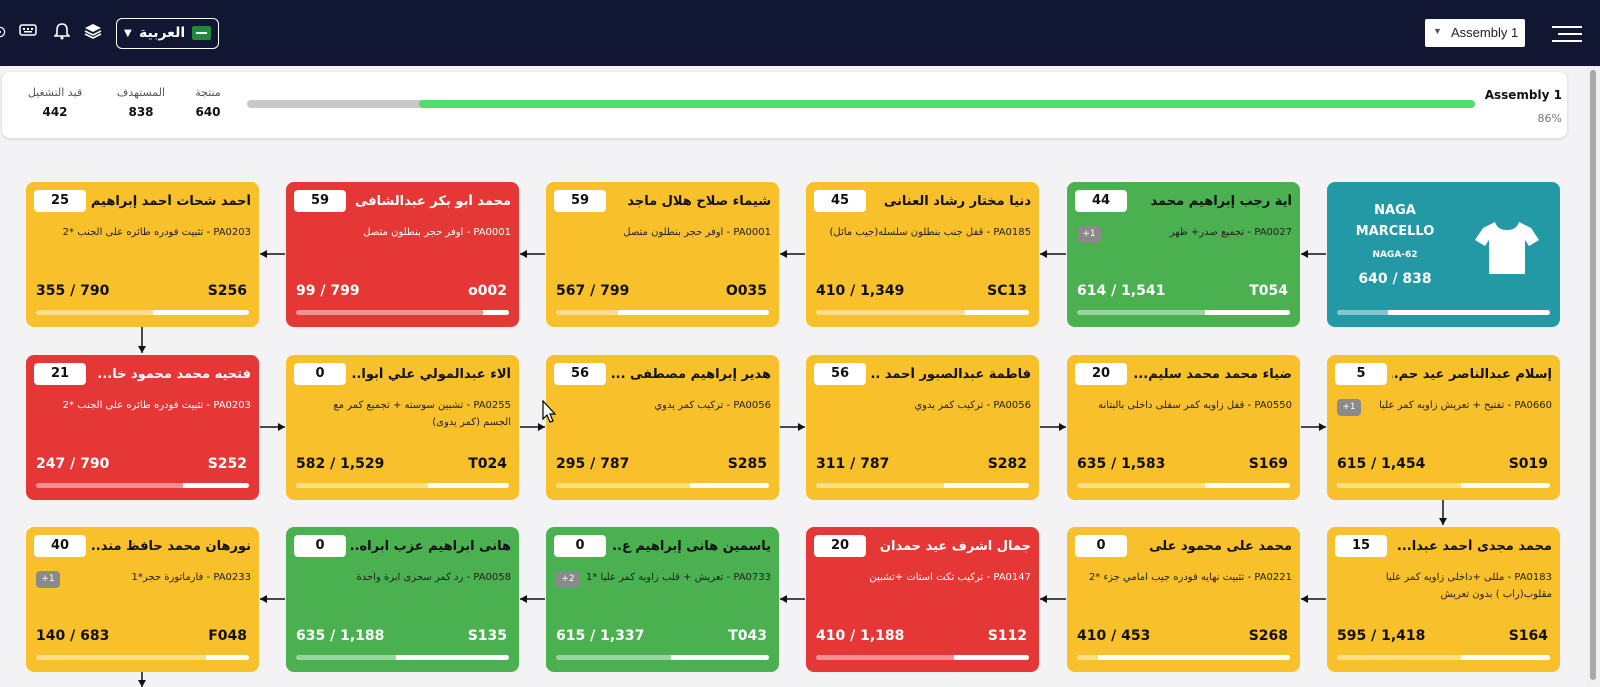 This screenshot has width=1600, height=687. What do you see at coordinates (167, 33) in the screenshot?
I see `language-selector: ▼ العربية` at bounding box center [167, 33].